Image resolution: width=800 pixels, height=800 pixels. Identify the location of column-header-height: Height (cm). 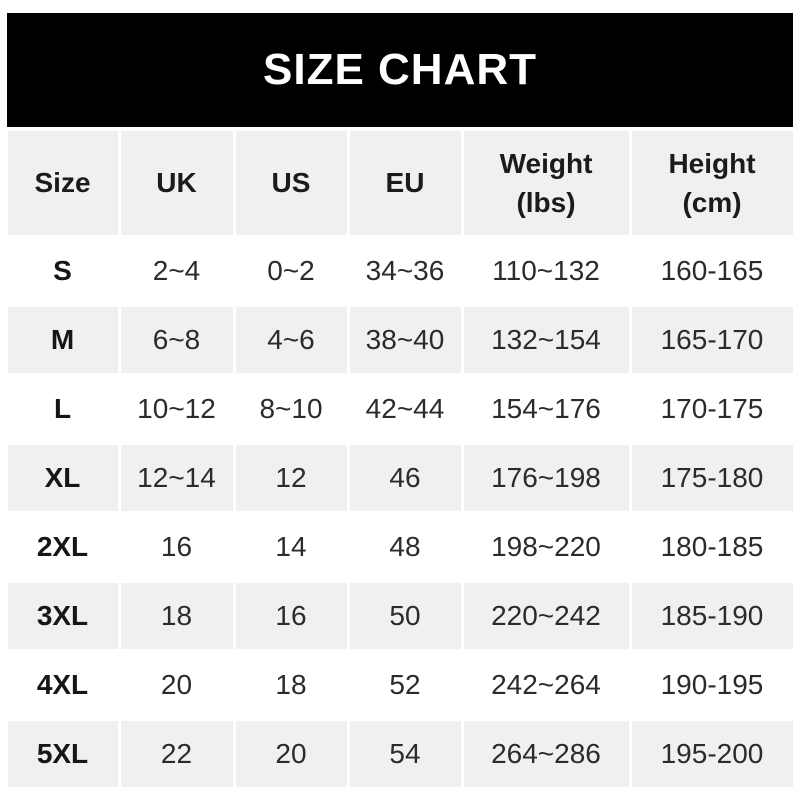
(712, 183).